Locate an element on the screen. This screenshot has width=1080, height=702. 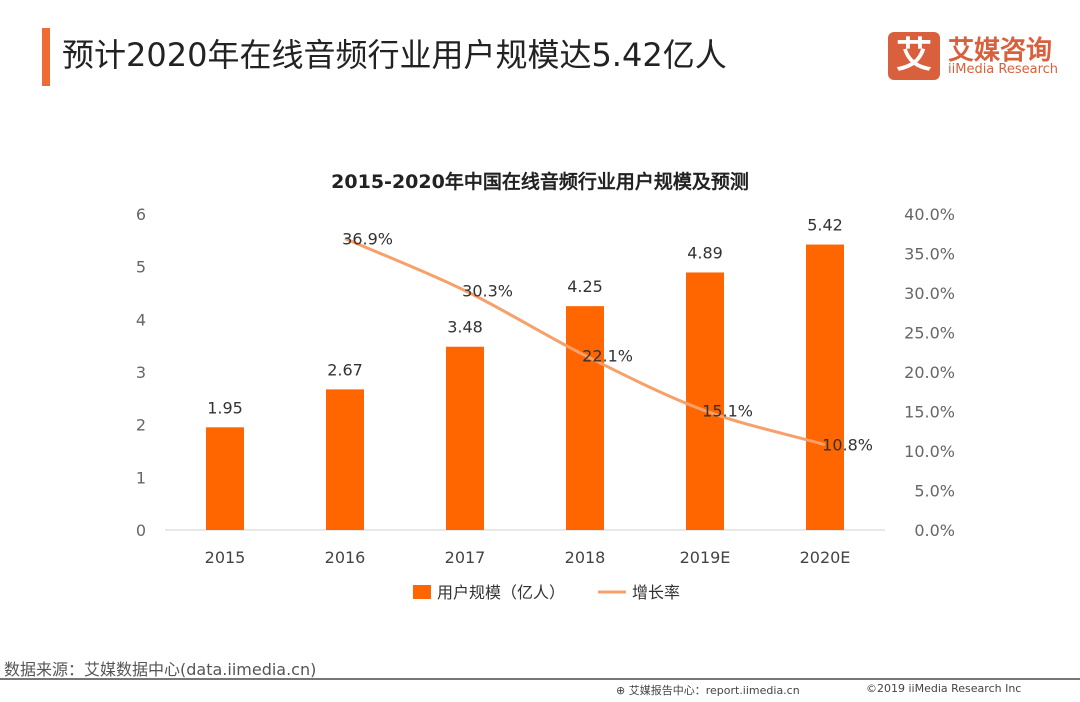
chart-title: 2015-2020年中国在线音频行业用户规模及预测 is located at coordinates (540, 181).